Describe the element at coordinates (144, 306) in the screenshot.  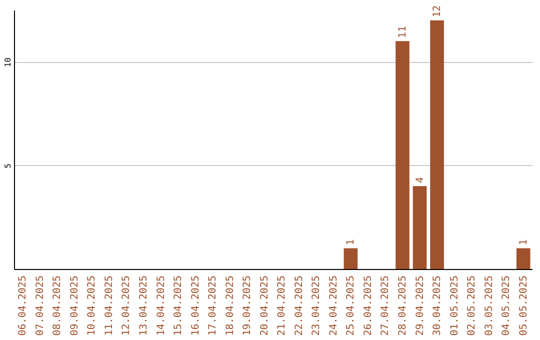
I see `x-tick-label: 13.04.2025` at that location.